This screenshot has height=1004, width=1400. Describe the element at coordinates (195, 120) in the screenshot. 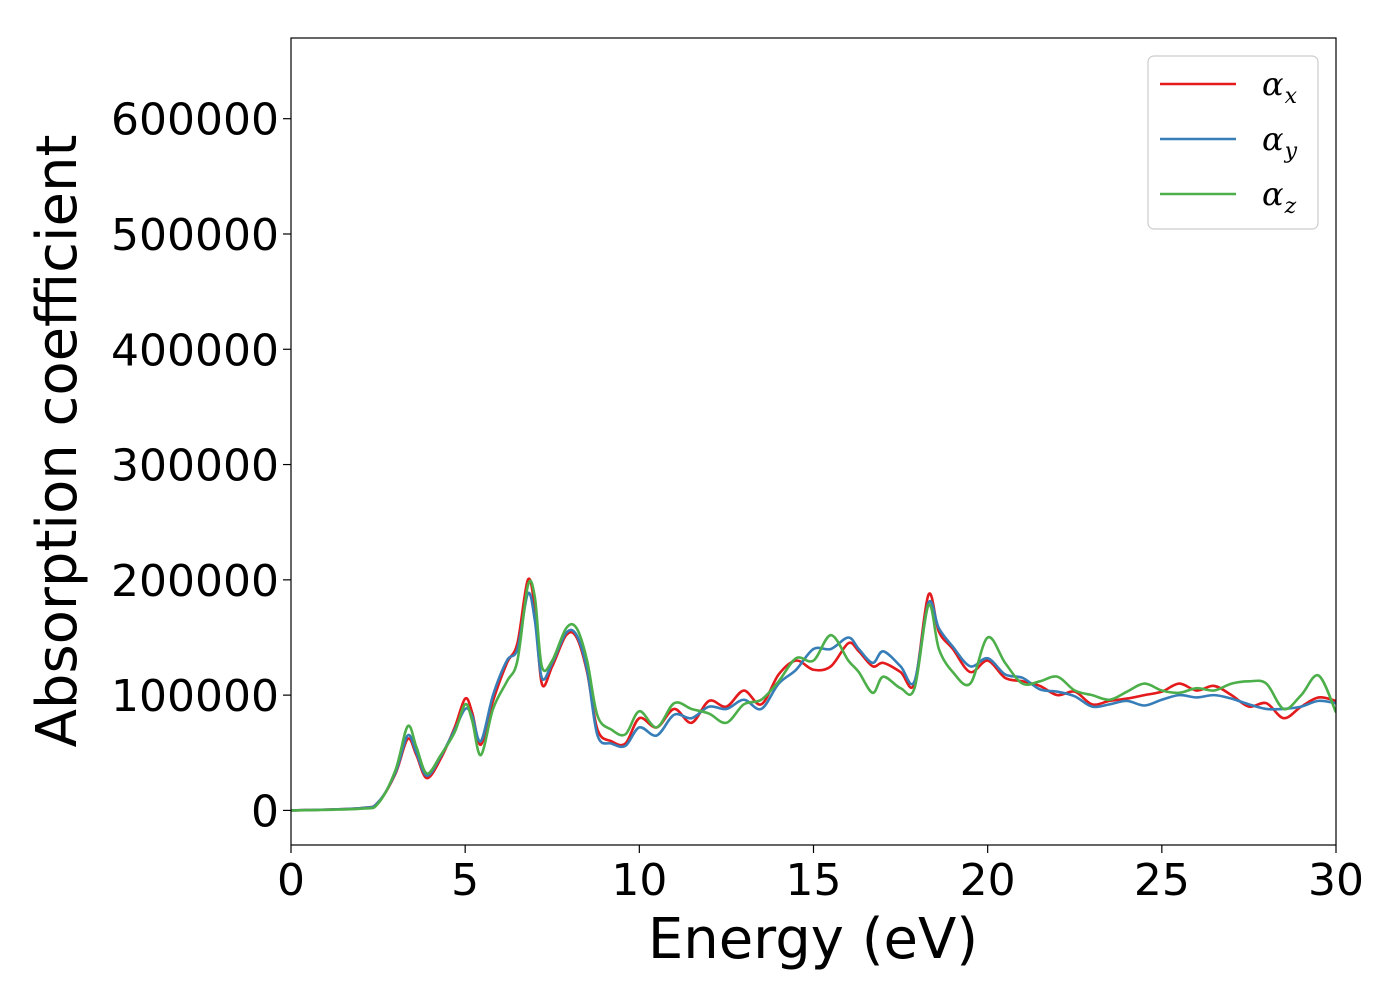

I see `y-tick-label: 600000` at that location.